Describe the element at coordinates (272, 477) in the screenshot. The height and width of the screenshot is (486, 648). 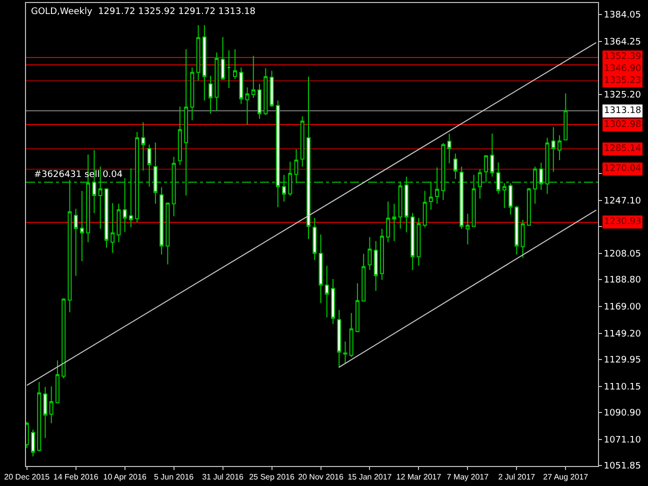
I see `x-tick-label: 25 Sep 2016` at that location.